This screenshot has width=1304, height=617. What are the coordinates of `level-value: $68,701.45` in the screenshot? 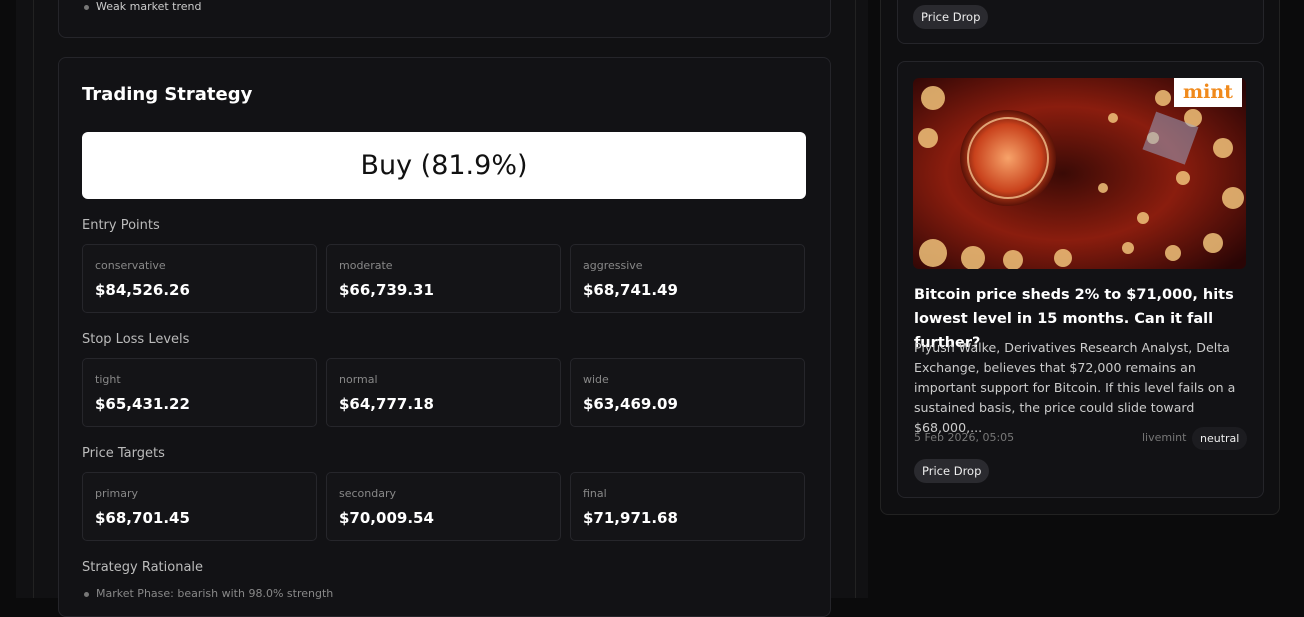 It's located at (142, 518).